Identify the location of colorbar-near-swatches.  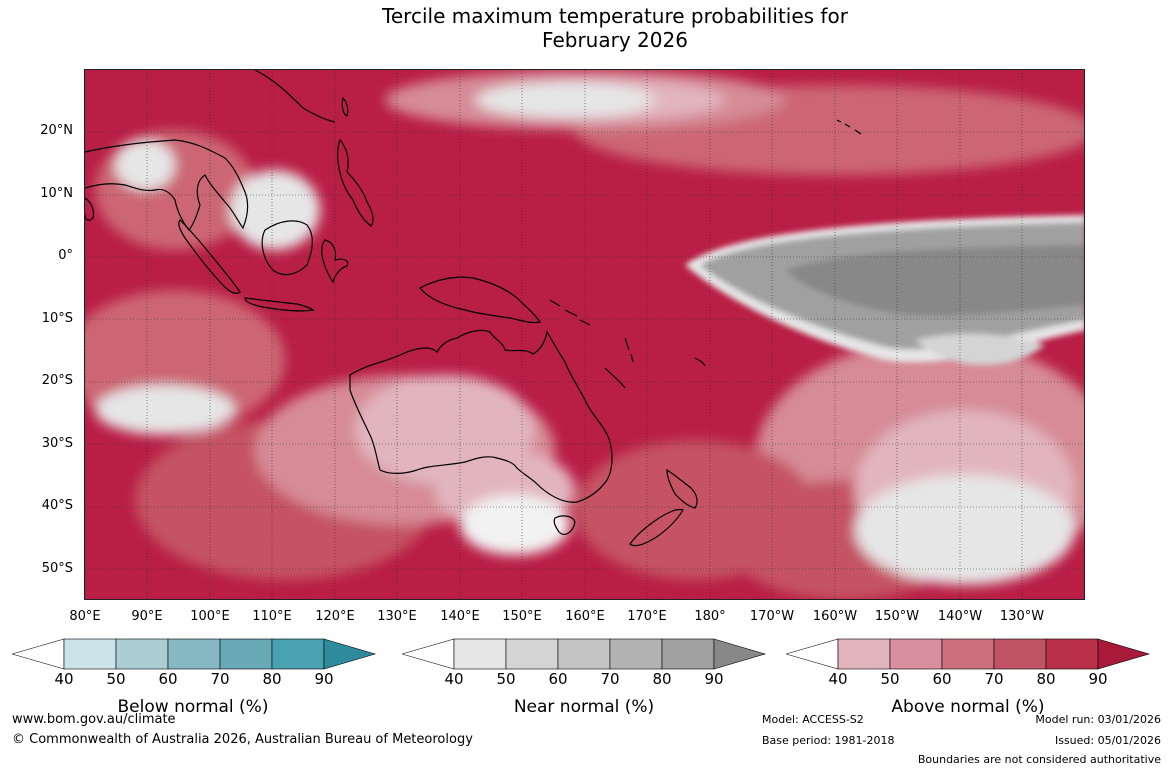
(584, 654).